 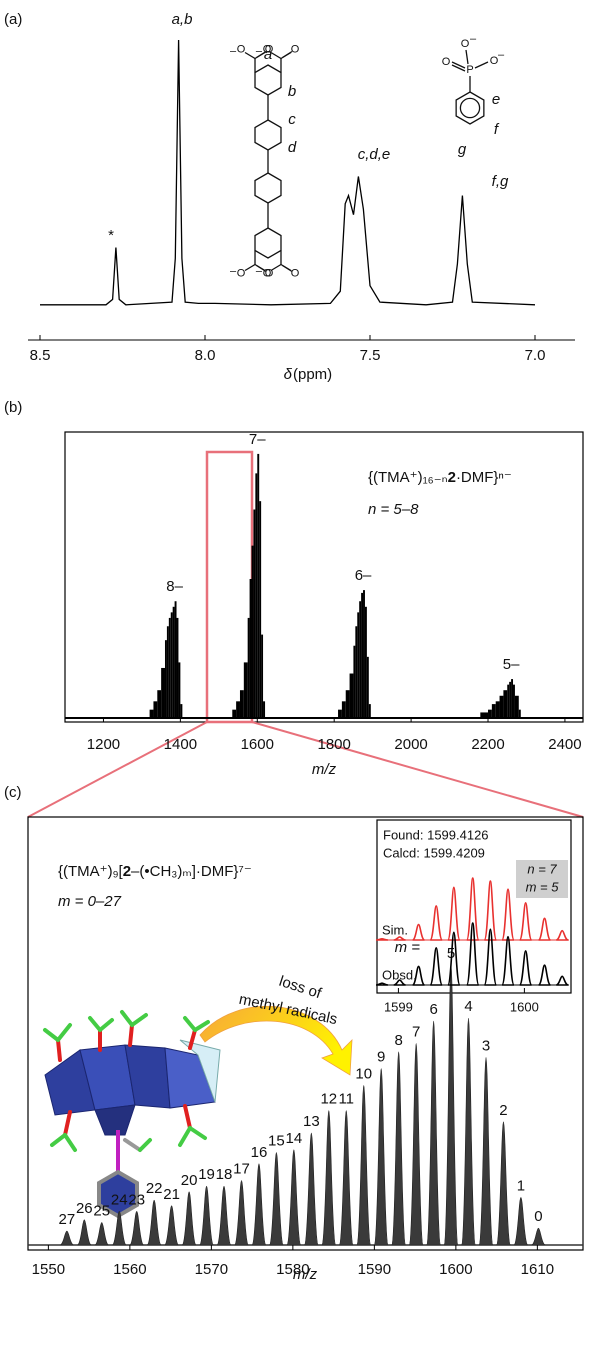 I want to click on x-tick-label: 1599, so click(x=398, y=1006).